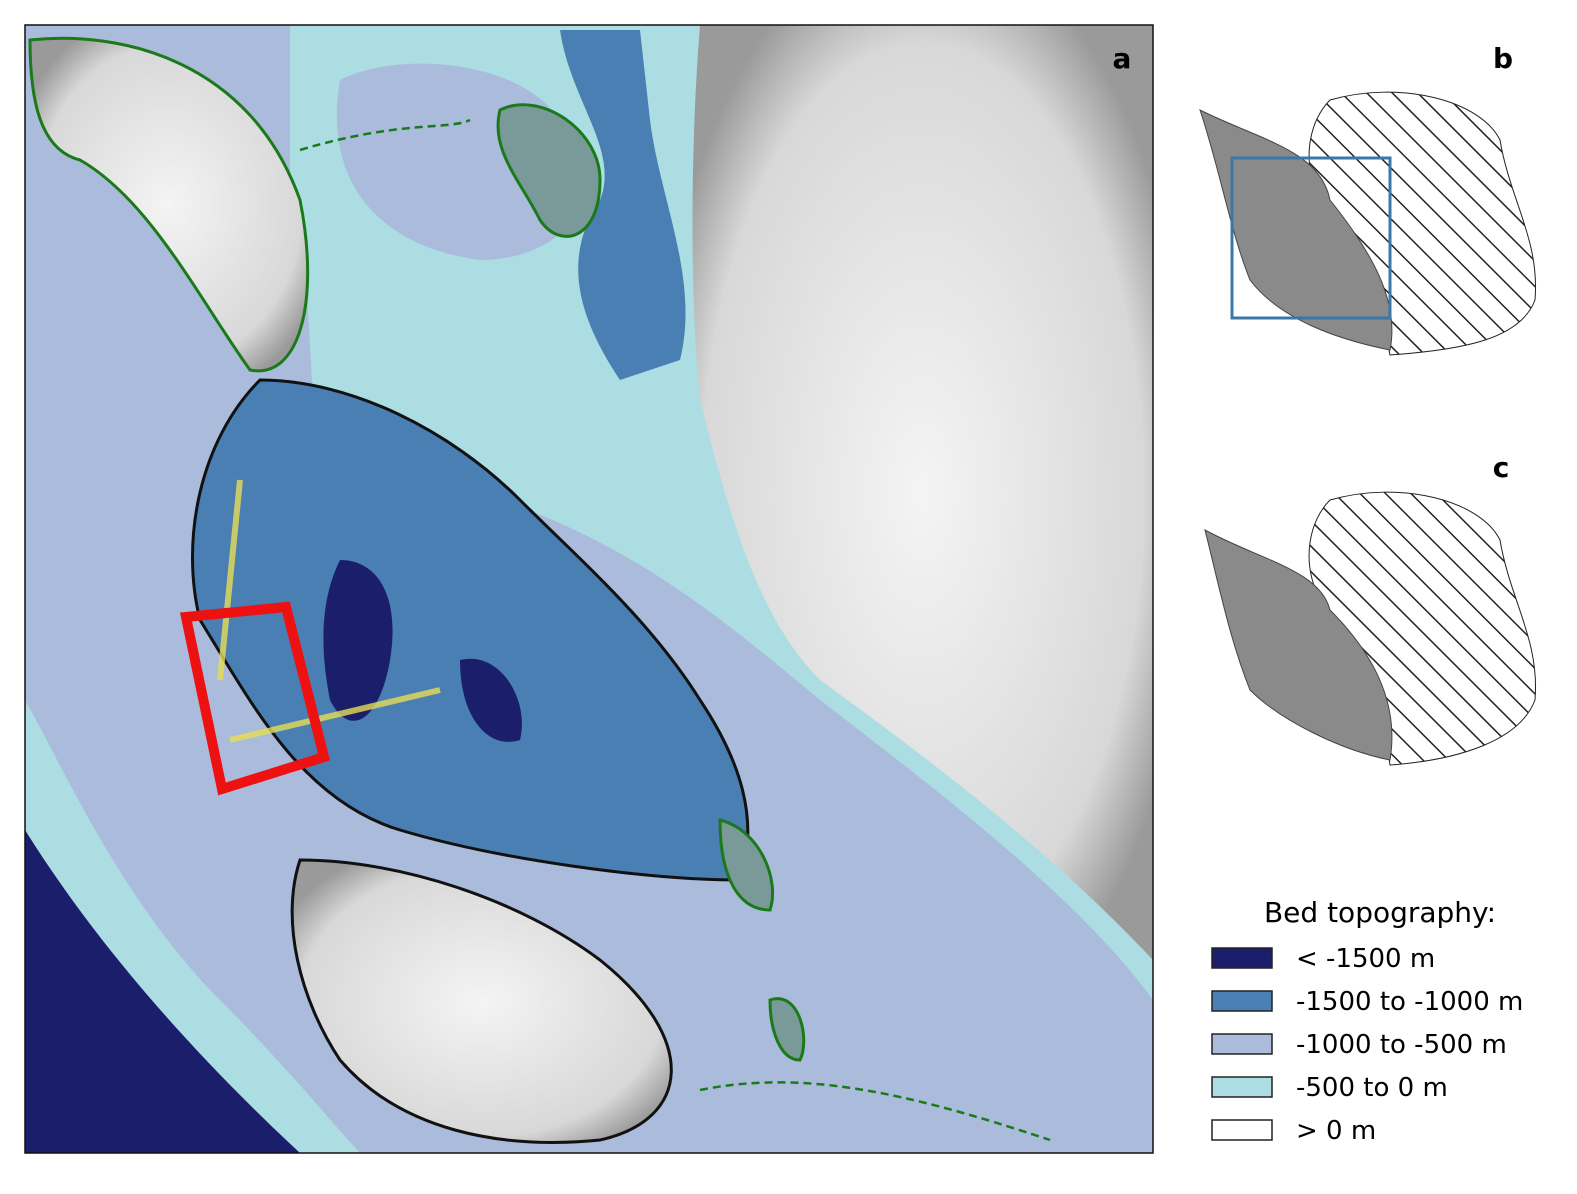  Describe the element at coordinates (1298, 645) in the screenshot. I see `grey-region` at that location.